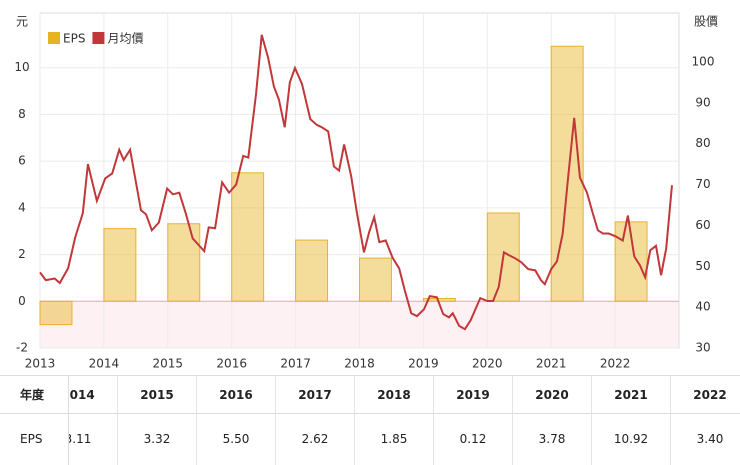  I want to click on table-cell: 2.62, so click(315, 439).